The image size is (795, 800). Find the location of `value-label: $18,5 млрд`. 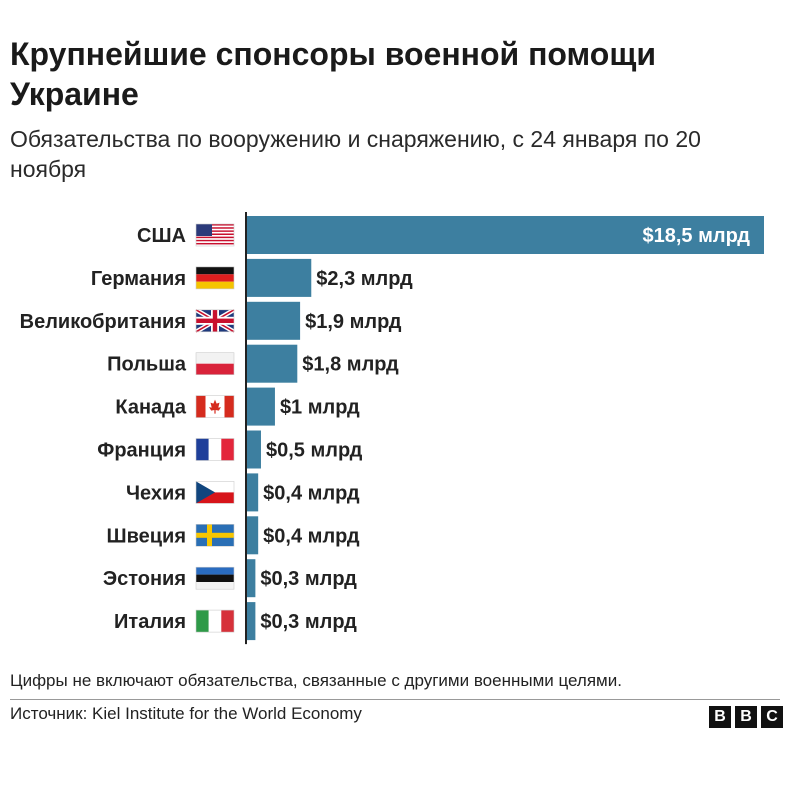

value-label: $18,5 млрд is located at coordinates (696, 236).